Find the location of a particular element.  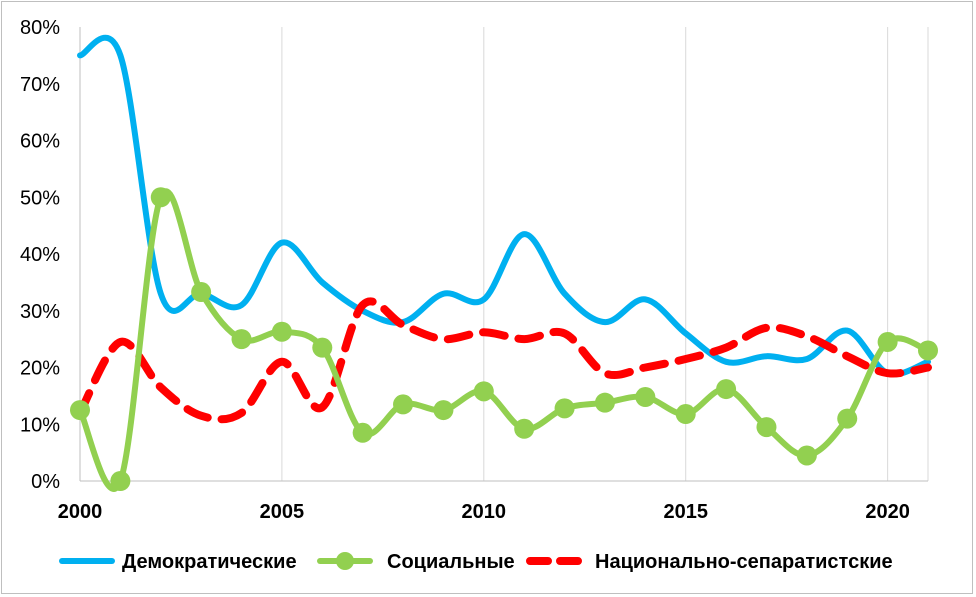

legend-label: Демократические is located at coordinates (209, 562).